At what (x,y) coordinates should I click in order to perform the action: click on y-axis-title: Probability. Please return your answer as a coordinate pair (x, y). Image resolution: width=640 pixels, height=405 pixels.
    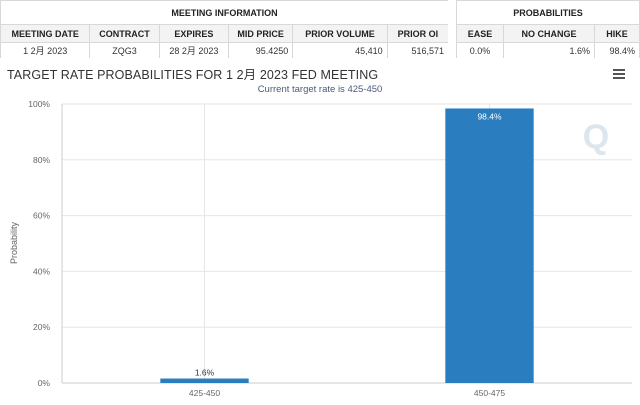
    Looking at the image, I should click on (14, 242).